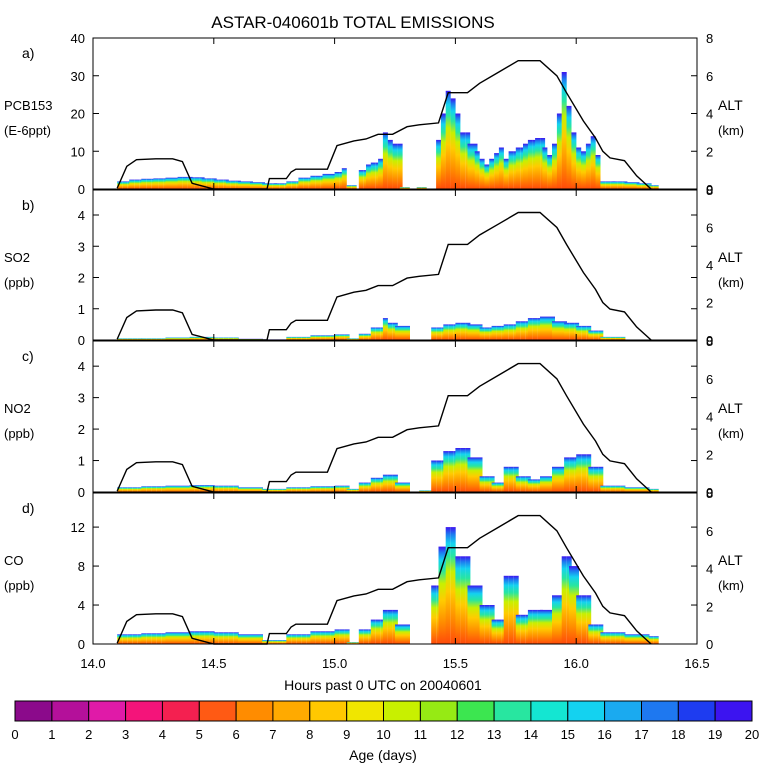 The height and width of the screenshot is (768, 768). Describe the element at coordinates (17, 408) in the screenshot. I see `species-label: NO2` at that location.